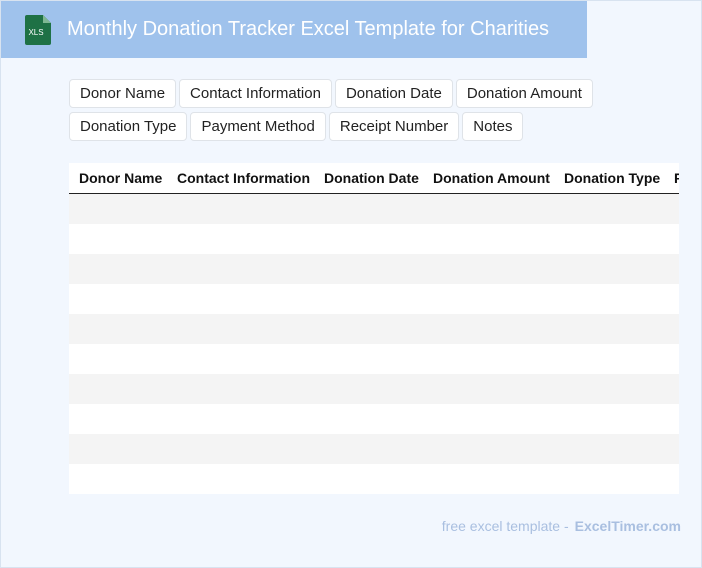 The width and height of the screenshot is (702, 568). Describe the element at coordinates (121, 178) in the screenshot. I see `column-header: Donor Name` at that location.